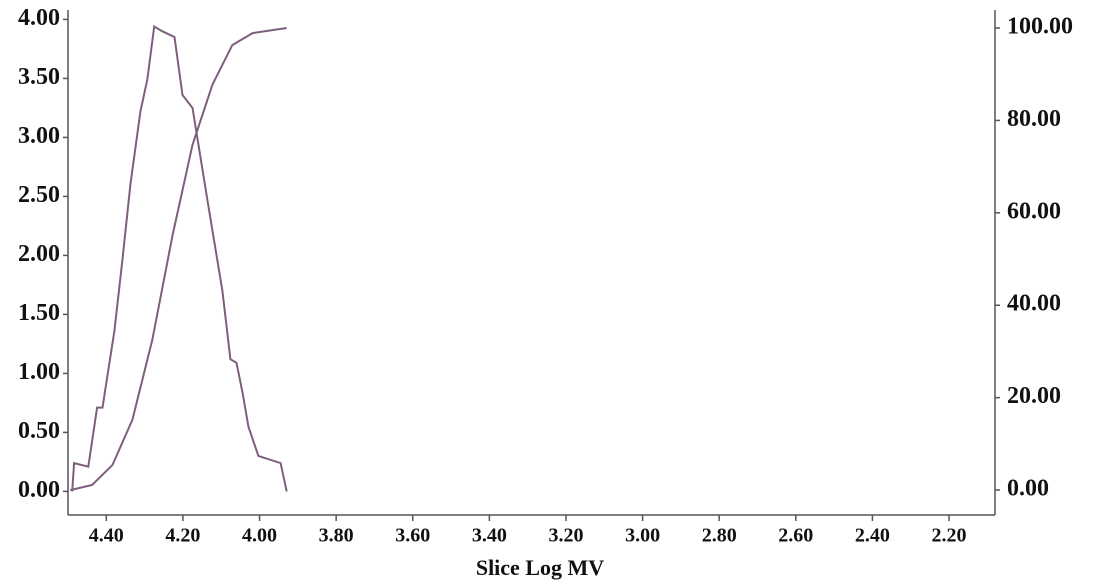 Image resolution: width=1105 pixels, height=584 pixels. I want to click on x-tick-label: 3.80, so click(336, 536).